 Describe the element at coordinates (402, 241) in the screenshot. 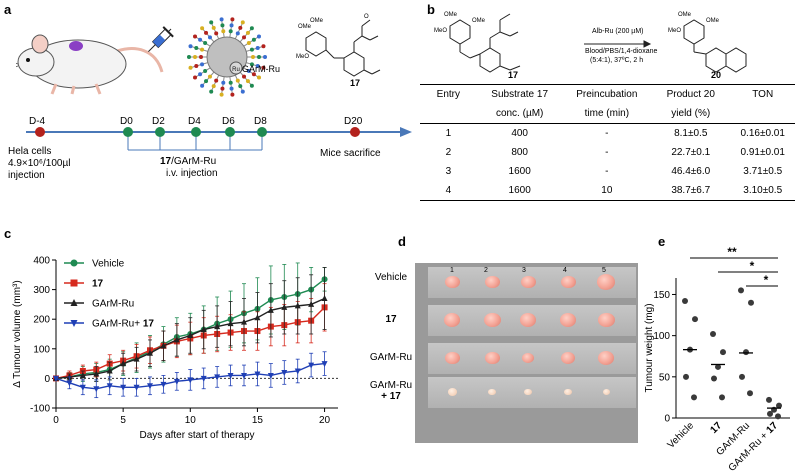

I see `panel-label-d: d` at that location.